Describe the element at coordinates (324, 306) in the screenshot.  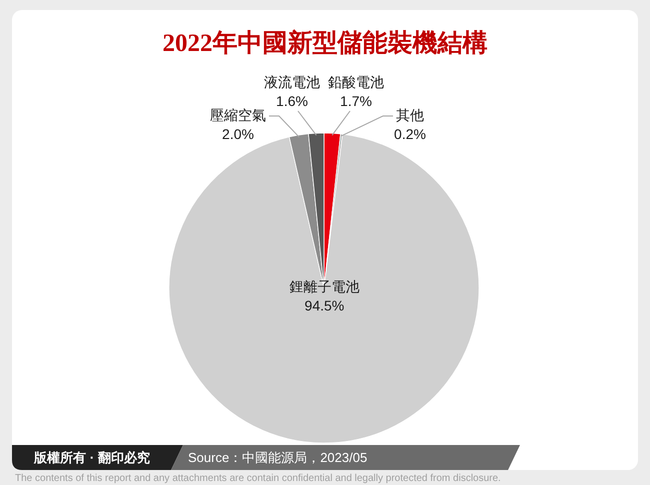
I see `data-label: 94.5%` at that location.